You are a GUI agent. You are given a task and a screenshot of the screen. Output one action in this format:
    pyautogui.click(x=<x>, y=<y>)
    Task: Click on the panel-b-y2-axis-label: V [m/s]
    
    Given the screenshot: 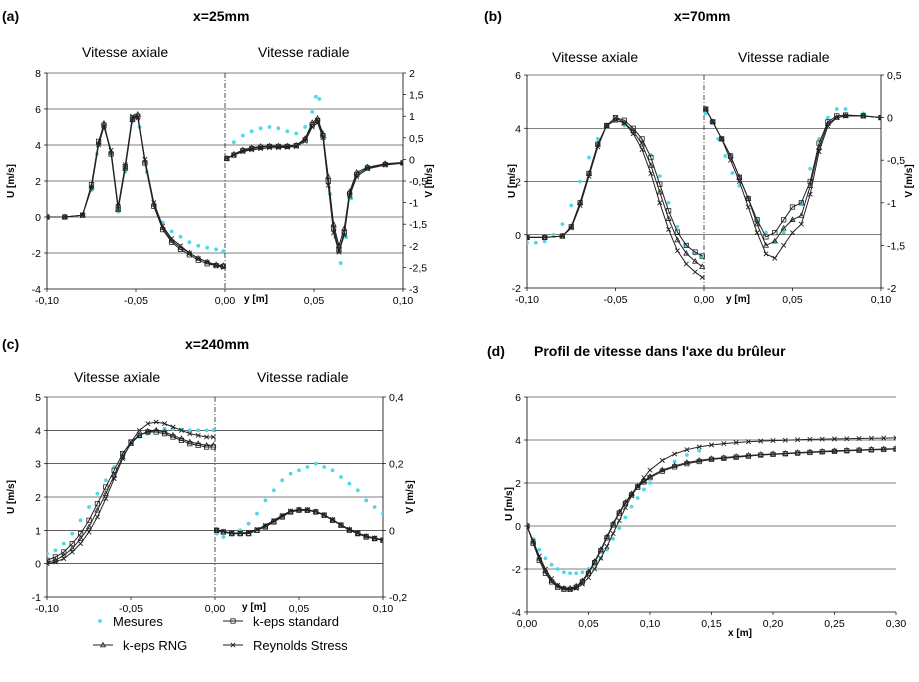 What is the action you would take?
    pyautogui.click(x=909, y=180)
    